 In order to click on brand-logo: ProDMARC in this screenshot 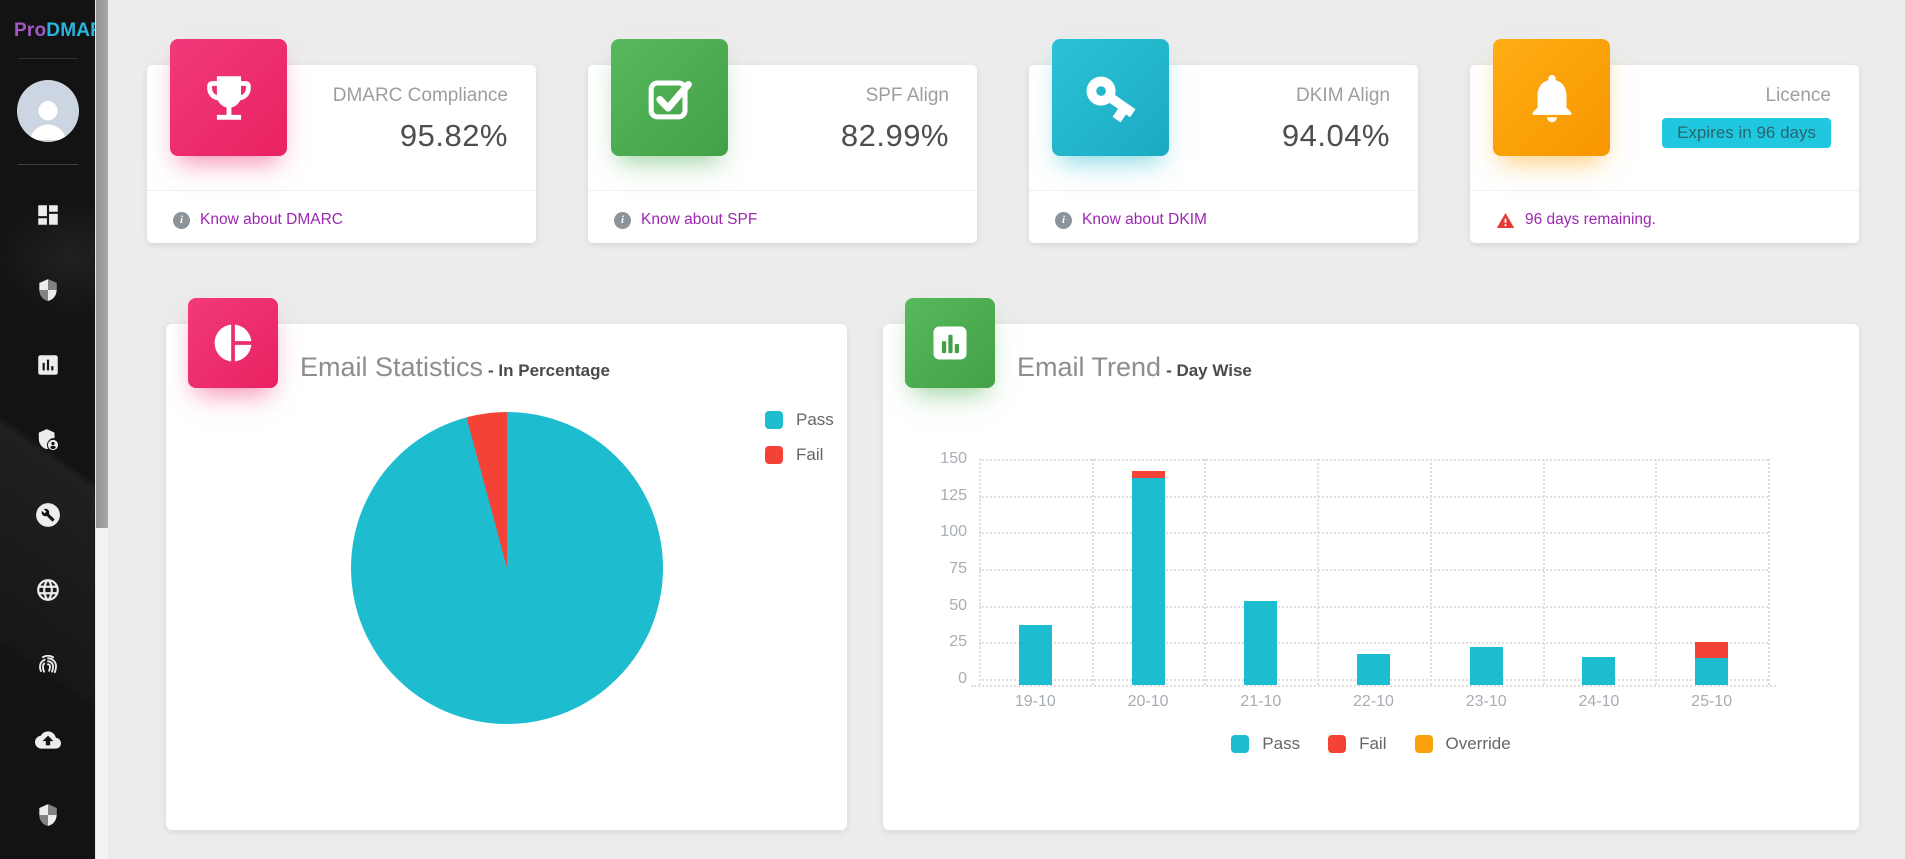, I will do `click(47, 21)`.